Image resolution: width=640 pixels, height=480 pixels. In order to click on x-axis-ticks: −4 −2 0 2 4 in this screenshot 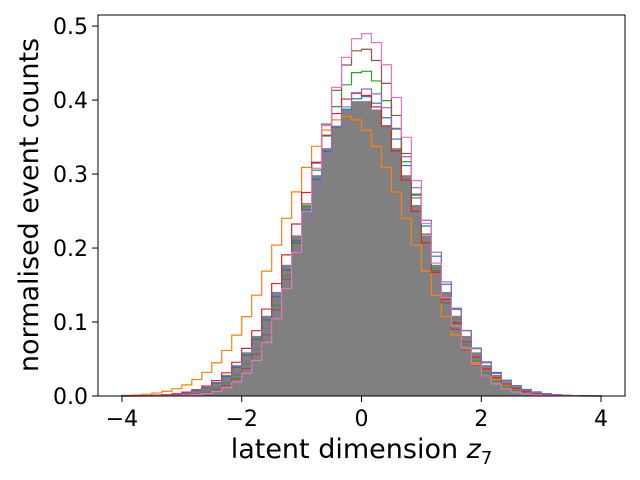, I will do `click(357, 414)`.